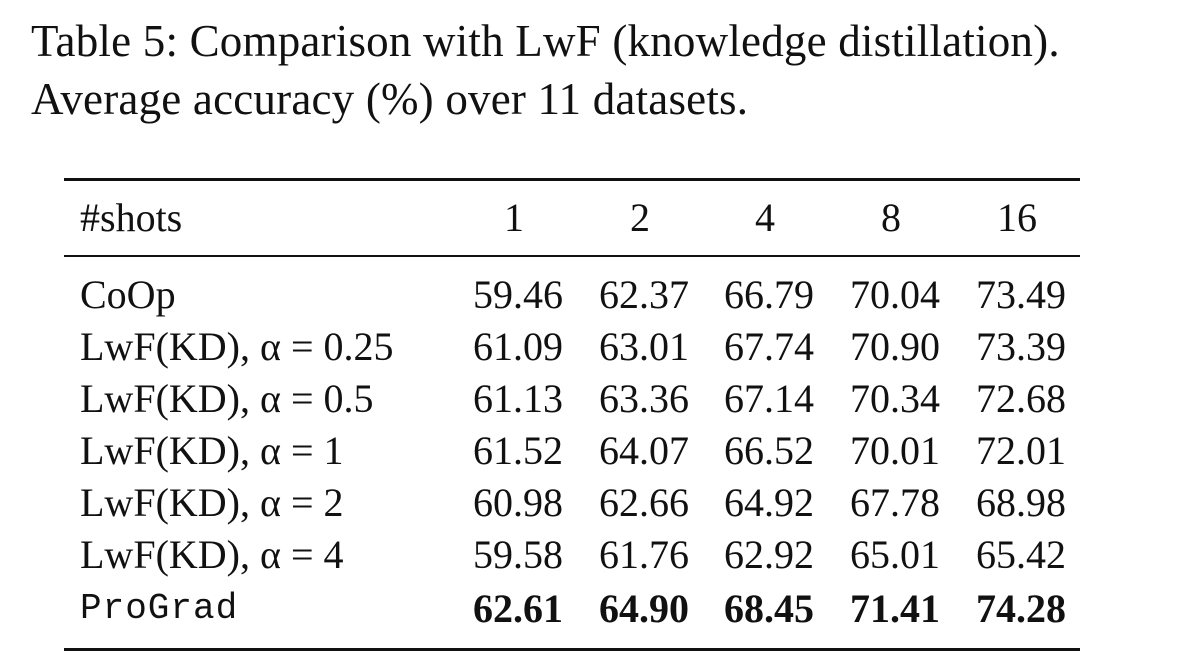 This screenshot has height=672, width=1192. Describe the element at coordinates (1021, 554) in the screenshot. I see `cell-value: 65.42` at that location.